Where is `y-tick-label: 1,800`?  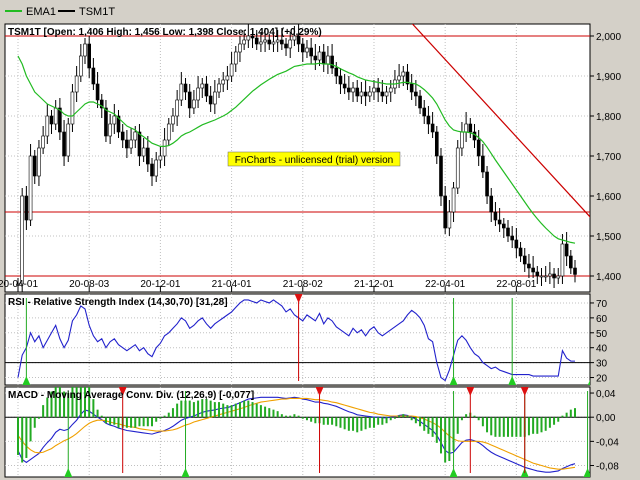 y-tick-label: 1,800 is located at coordinates (608, 117).